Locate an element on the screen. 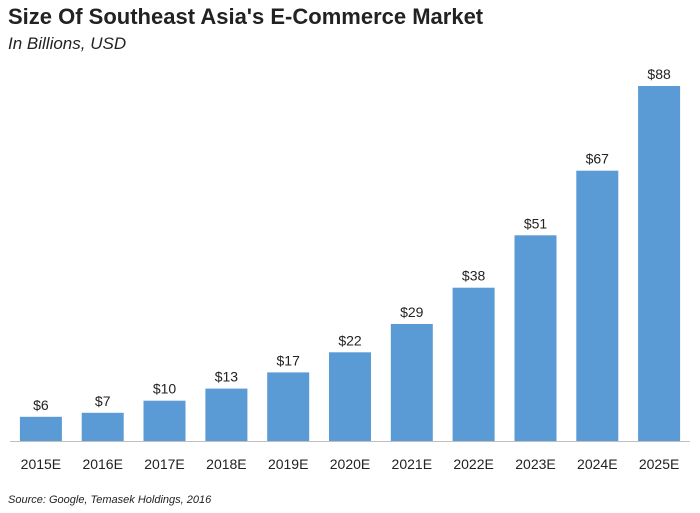 This screenshot has width=700, height=513. value-label-2024E: $67 is located at coordinates (598, 159).